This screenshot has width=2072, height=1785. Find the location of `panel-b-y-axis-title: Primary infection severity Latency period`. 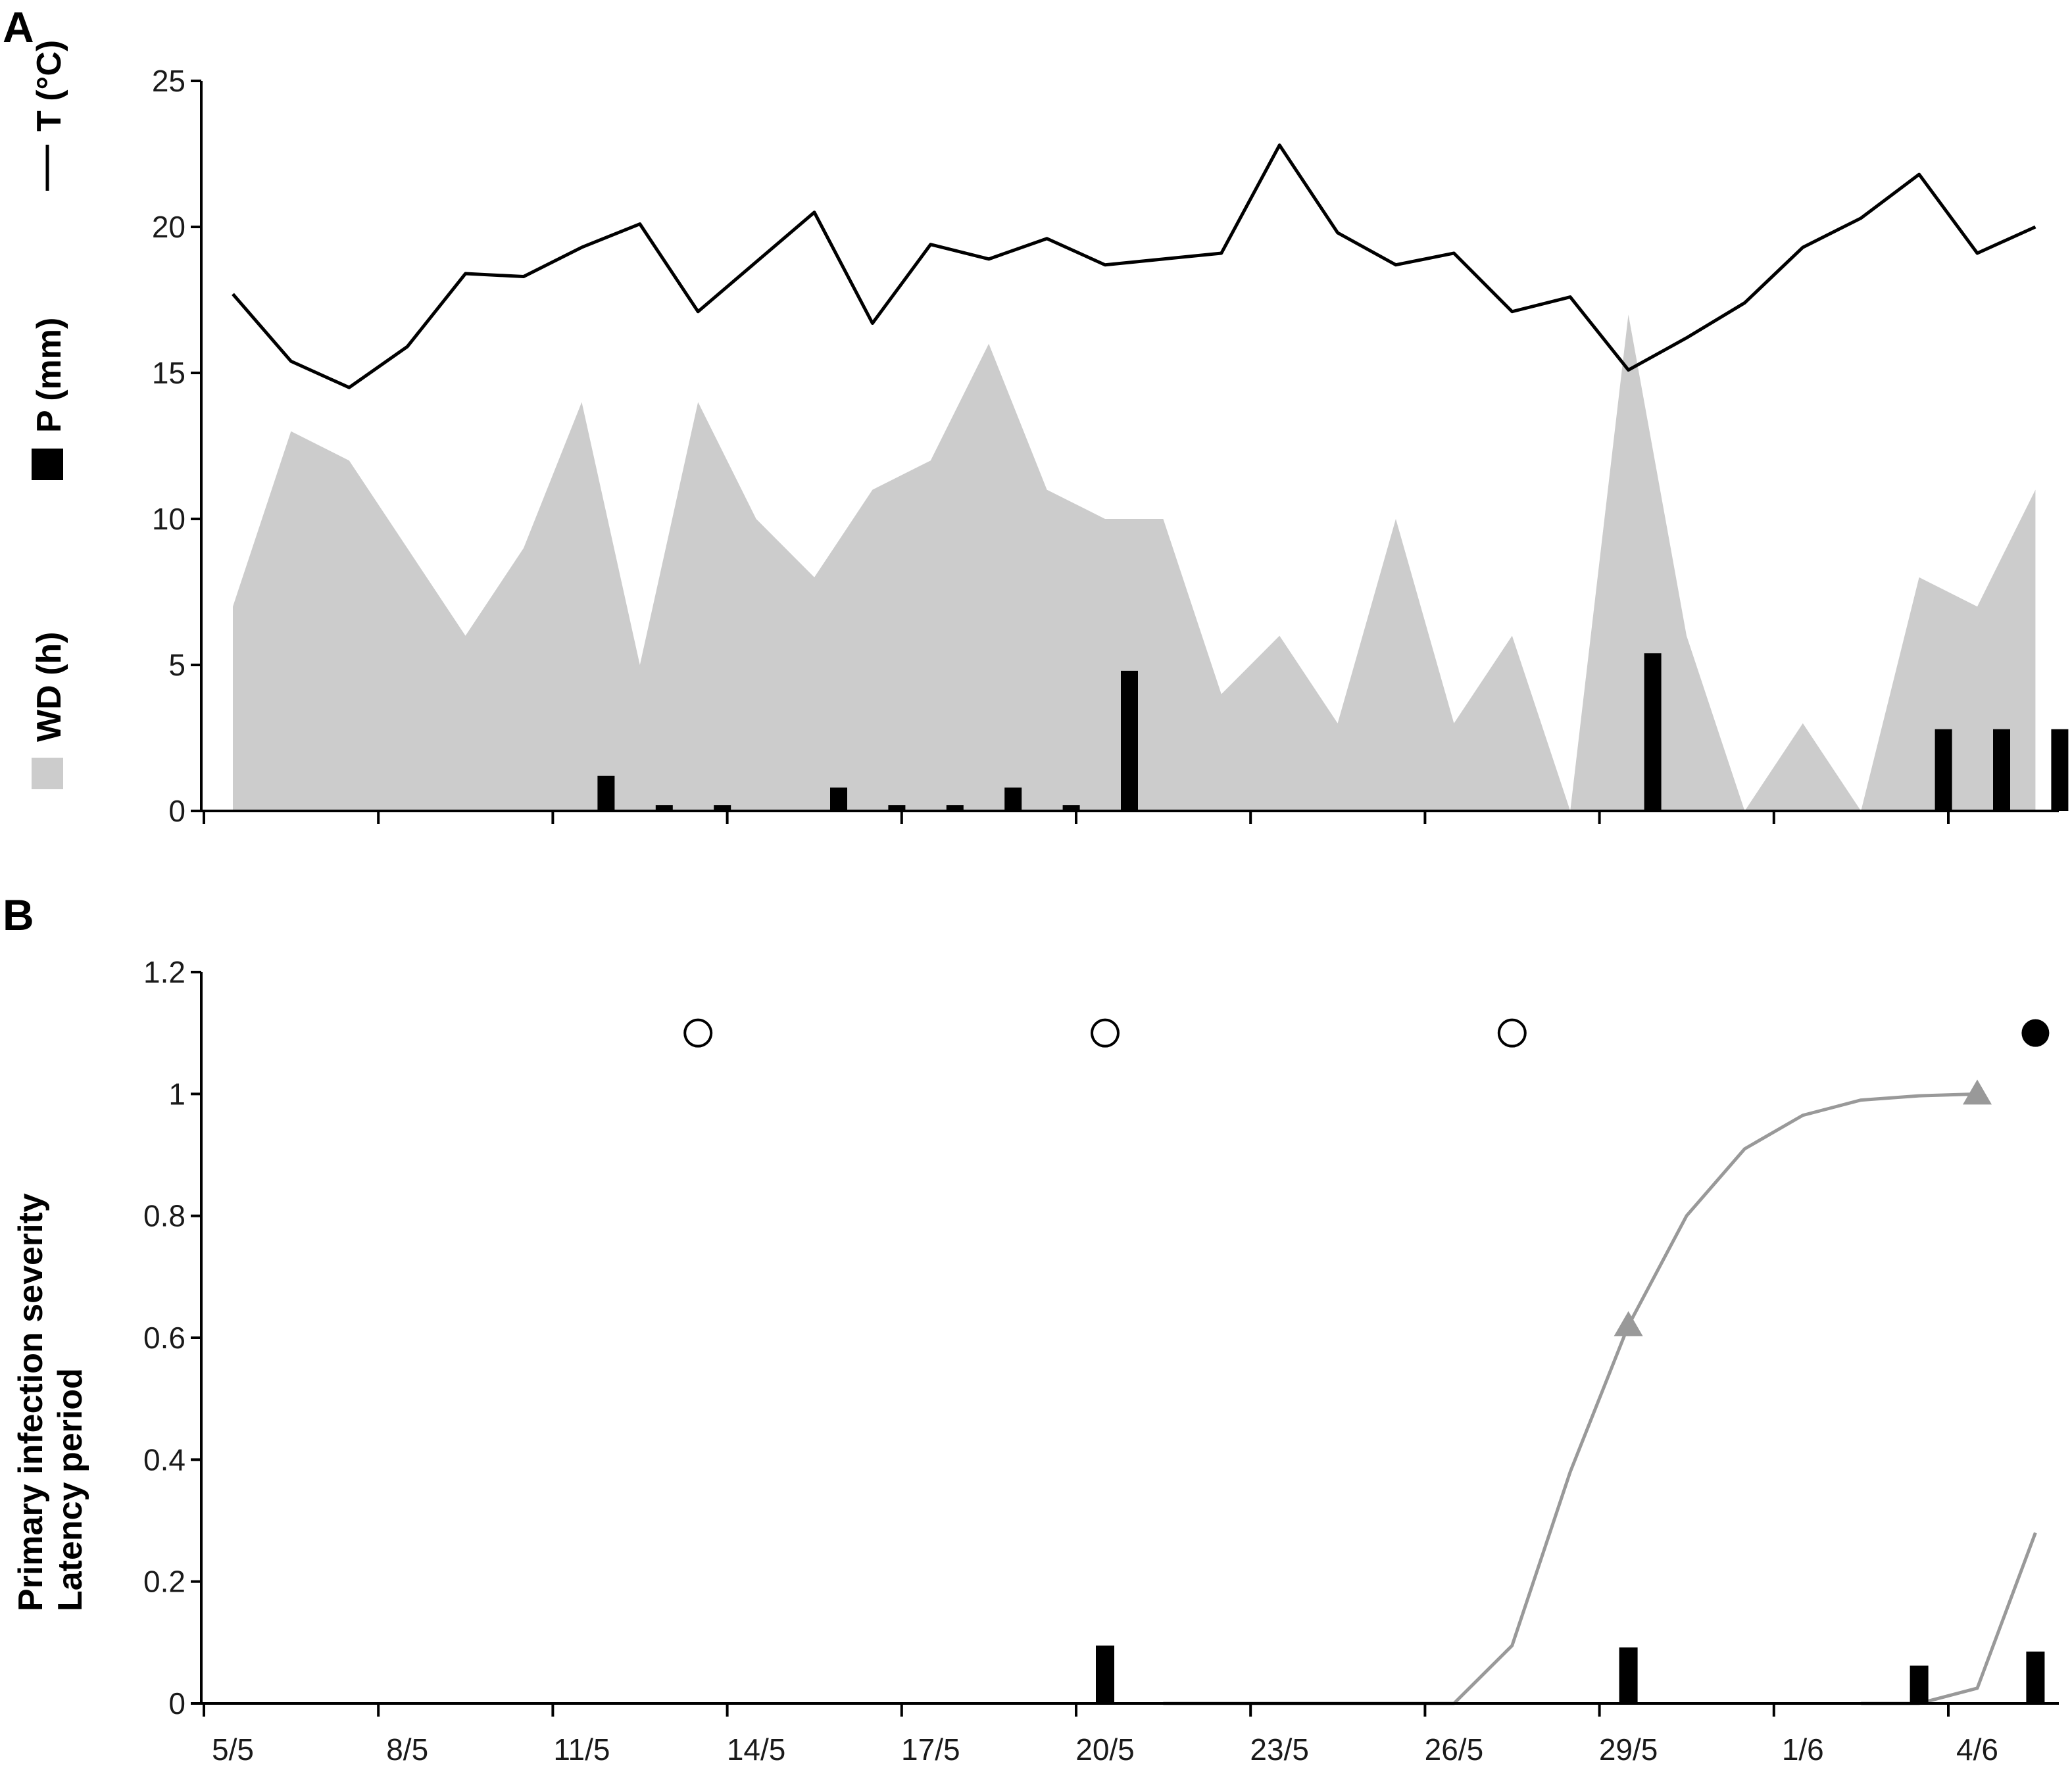

panel-b-y-axis-title: Primary infection severity Latency period is located at coordinates (50, 1402).